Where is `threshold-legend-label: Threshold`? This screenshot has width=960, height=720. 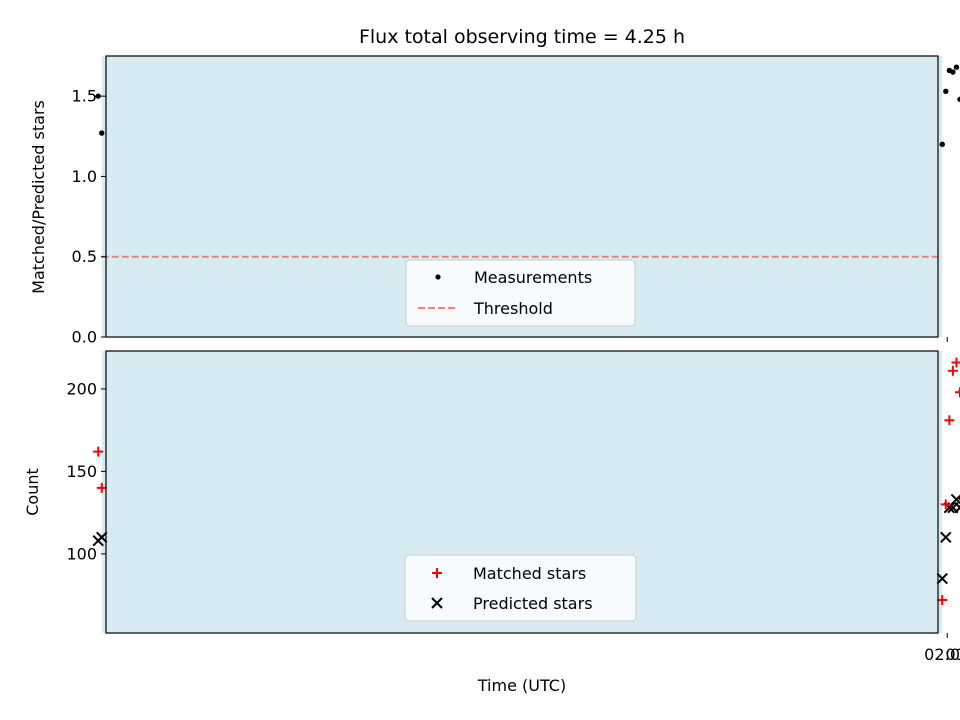 threshold-legend-label: Threshold is located at coordinates (513, 308).